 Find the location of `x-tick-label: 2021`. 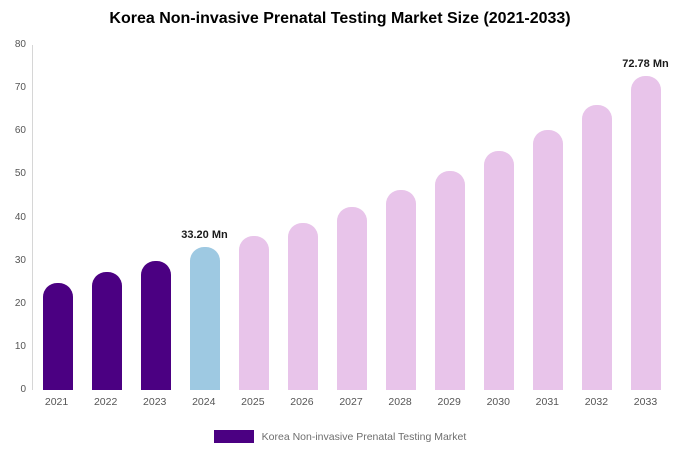

x-tick-label: 2021 is located at coordinates (56, 402).